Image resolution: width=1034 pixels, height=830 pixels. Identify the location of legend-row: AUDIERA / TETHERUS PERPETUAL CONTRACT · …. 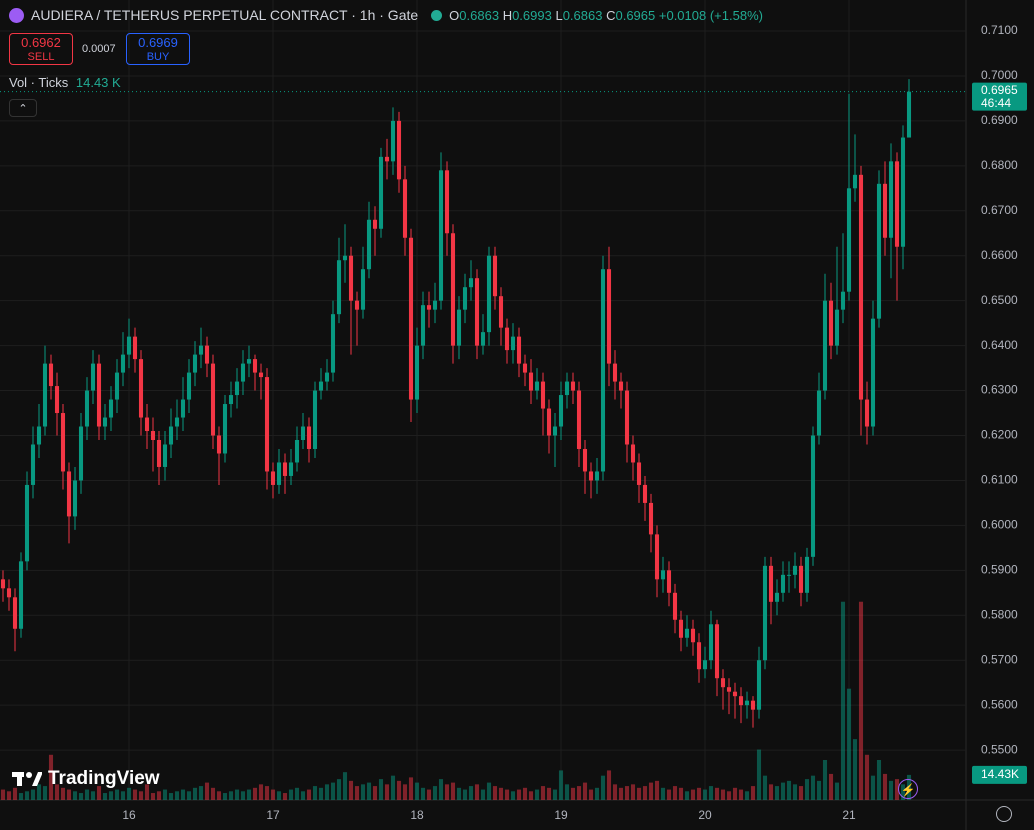
(386, 15).